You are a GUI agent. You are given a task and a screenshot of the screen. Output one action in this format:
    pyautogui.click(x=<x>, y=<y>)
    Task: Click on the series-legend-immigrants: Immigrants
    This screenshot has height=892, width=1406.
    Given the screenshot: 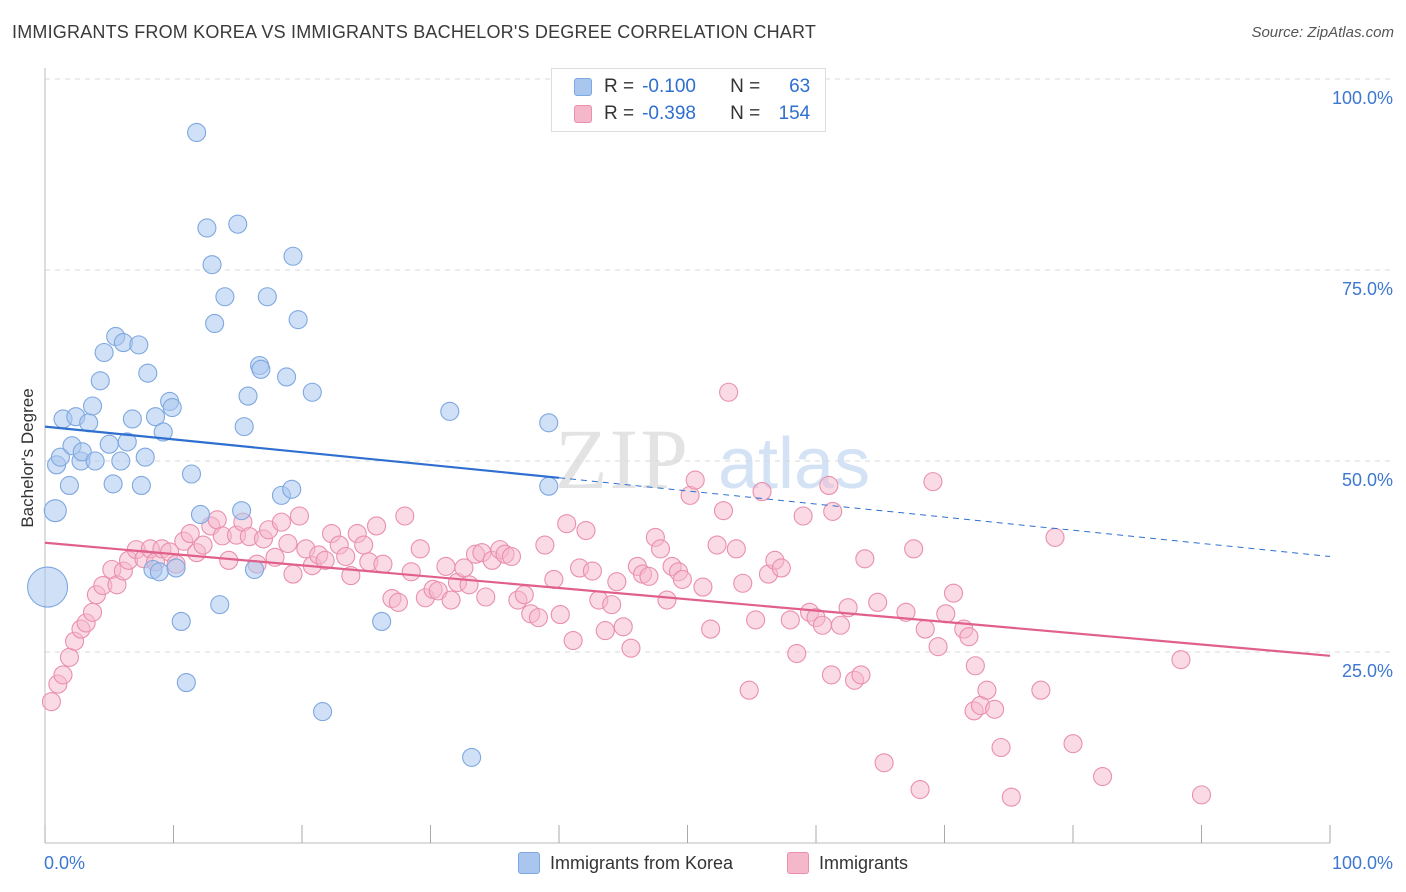 What is the action you would take?
    pyautogui.click(x=847, y=863)
    